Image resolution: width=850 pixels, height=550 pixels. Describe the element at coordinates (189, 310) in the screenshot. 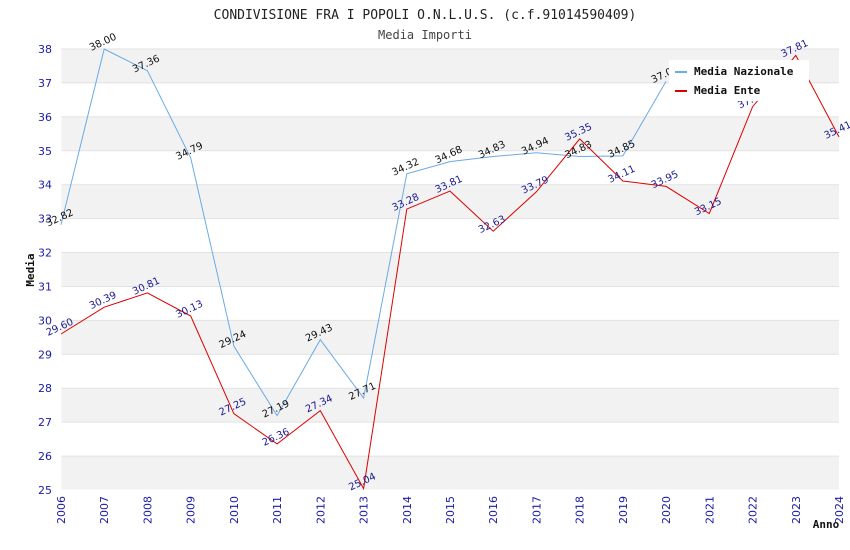

I see `data-label-media-ente: 30.13` at that location.